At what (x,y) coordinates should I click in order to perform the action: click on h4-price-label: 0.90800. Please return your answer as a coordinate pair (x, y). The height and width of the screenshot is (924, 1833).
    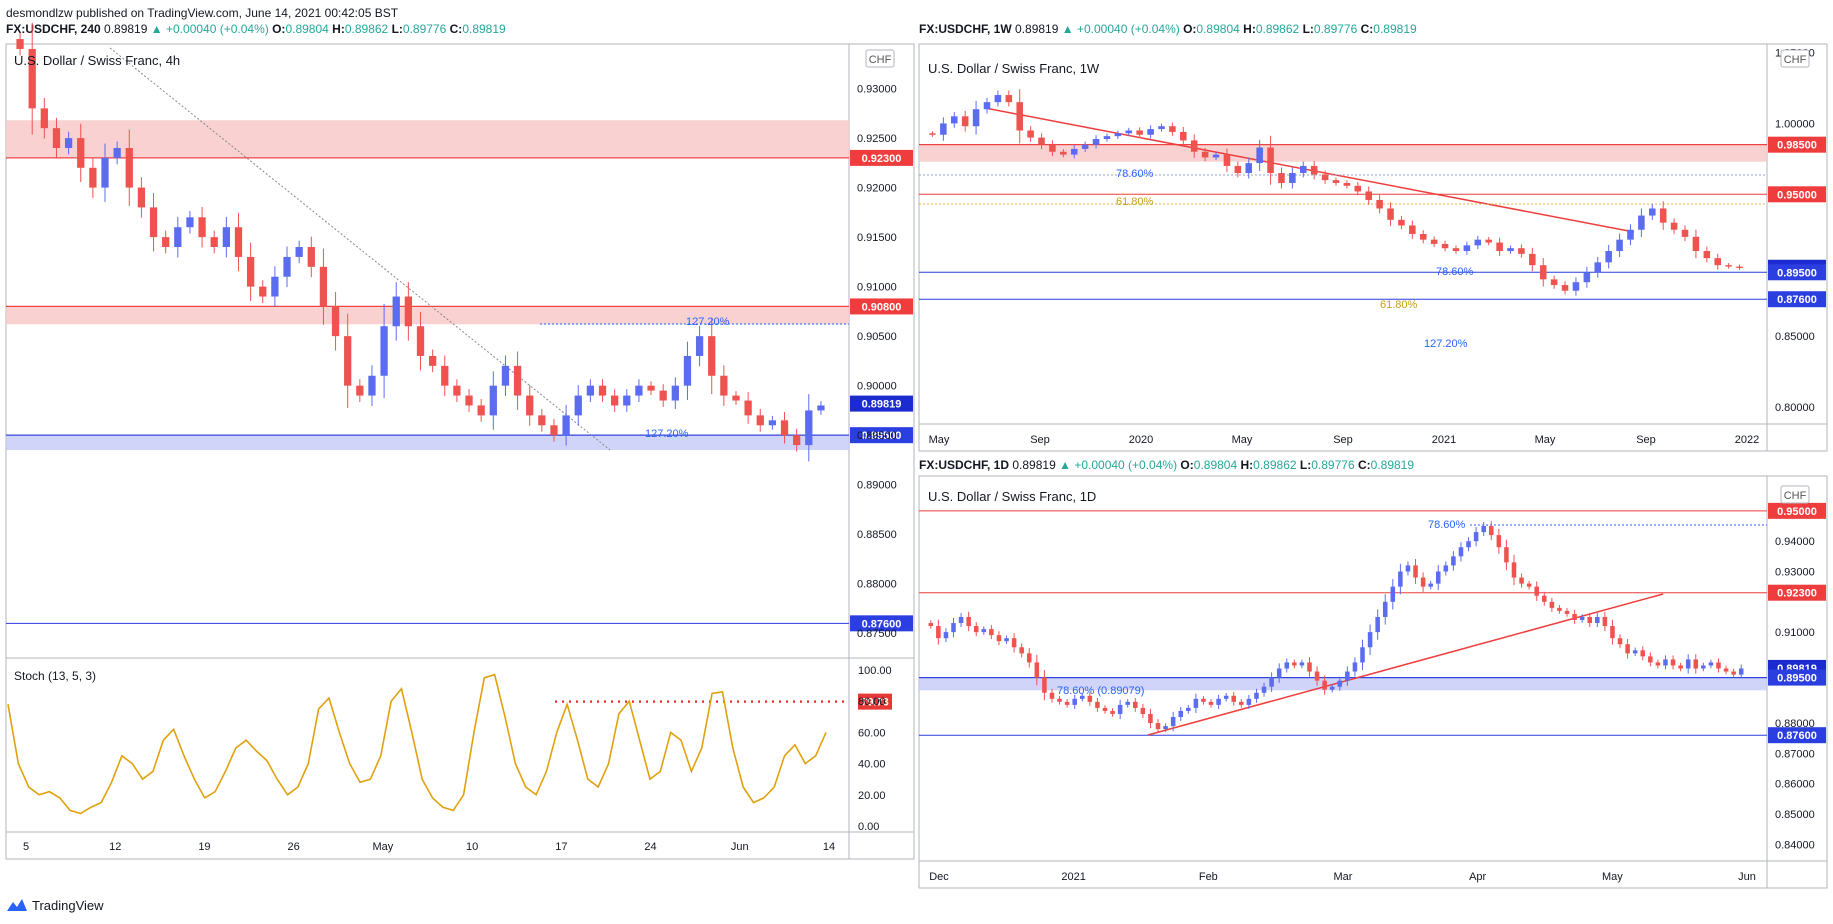
    Looking at the image, I should click on (881, 306).